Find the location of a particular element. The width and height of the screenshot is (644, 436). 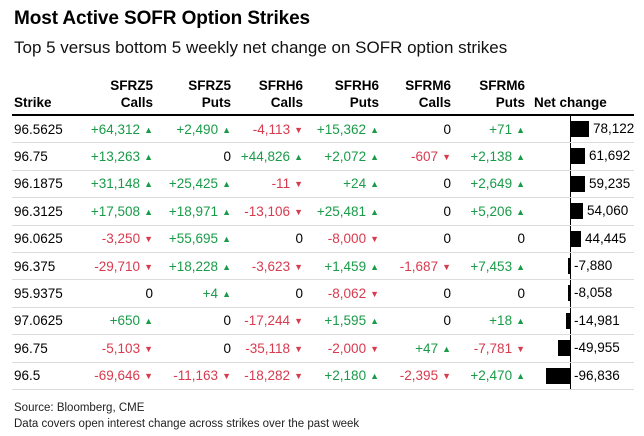

net-change-cell: -49,955 is located at coordinates (581, 348).